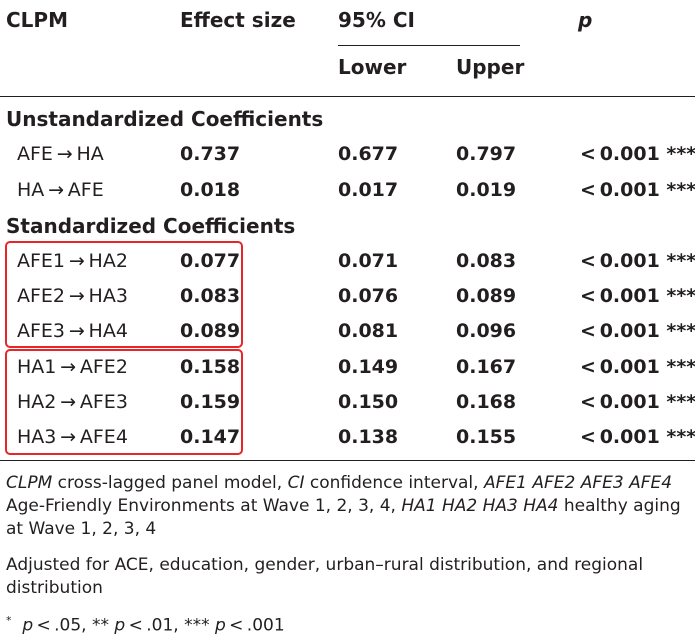 This screenshot has width=695, height=638. I want to click on highlight-box-ha-to-afe, so click(124, 402).